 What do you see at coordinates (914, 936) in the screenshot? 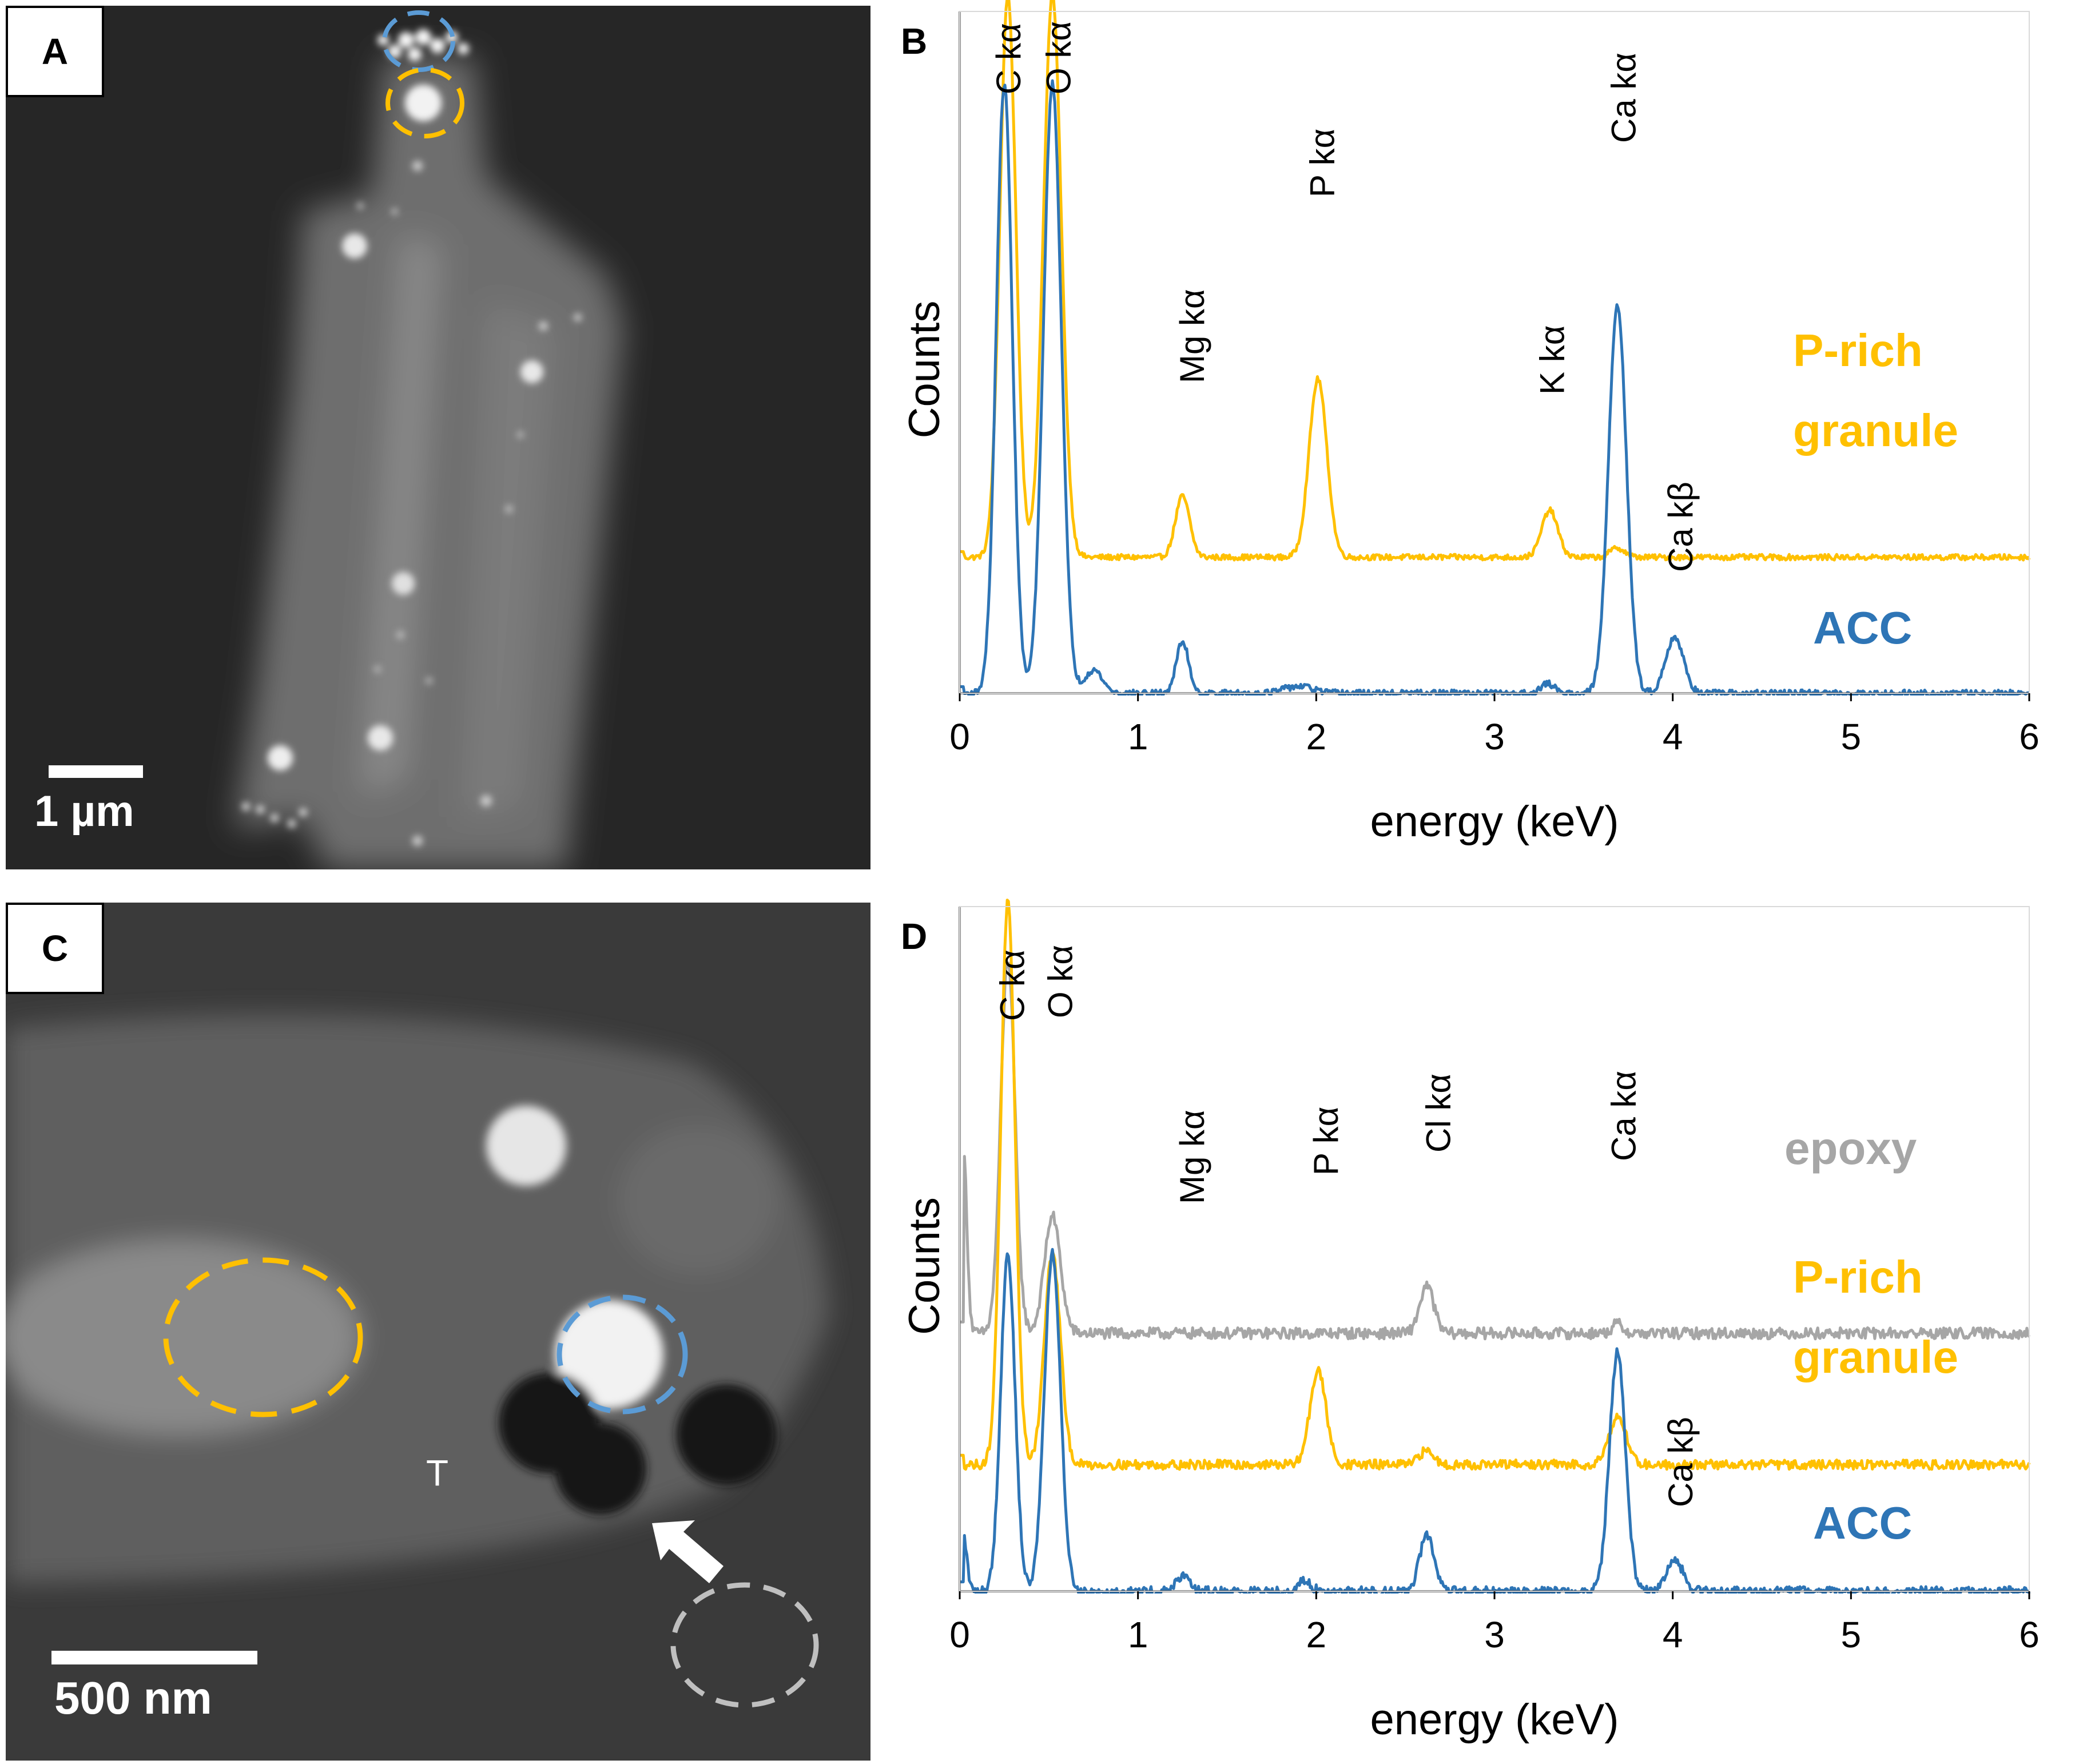
I see `panel-d-letter: D` at bounding box center [914, 936].